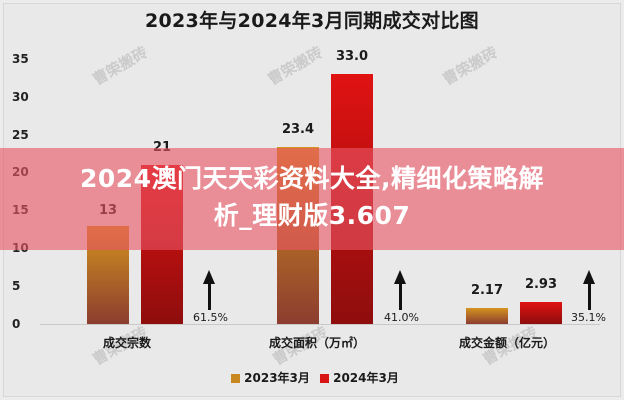  Describe the element at coordinates (588, 317) in the screenshot. I see `growth-label: 35.1%` at that location.